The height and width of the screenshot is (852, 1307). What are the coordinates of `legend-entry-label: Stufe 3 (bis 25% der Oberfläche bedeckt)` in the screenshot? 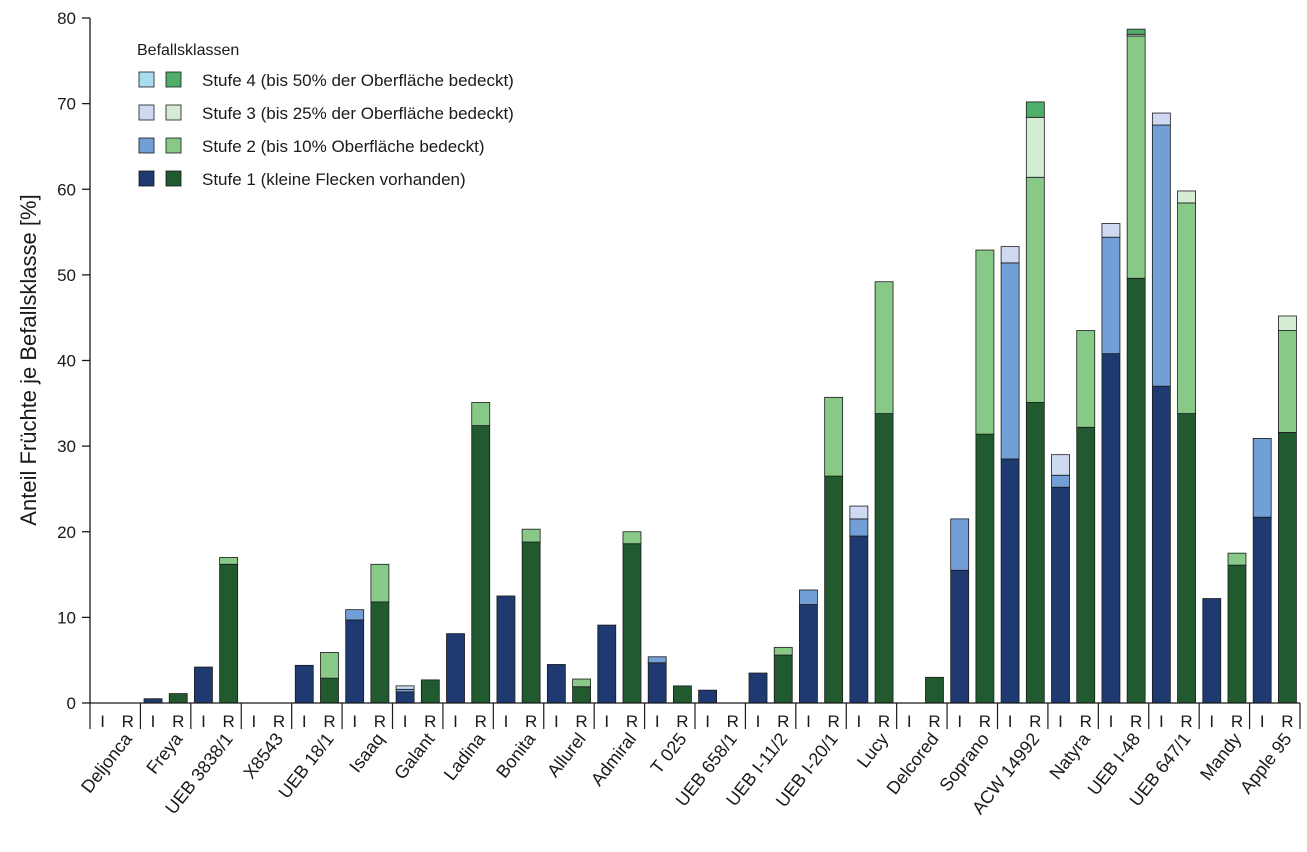 It's located at (358, 113).